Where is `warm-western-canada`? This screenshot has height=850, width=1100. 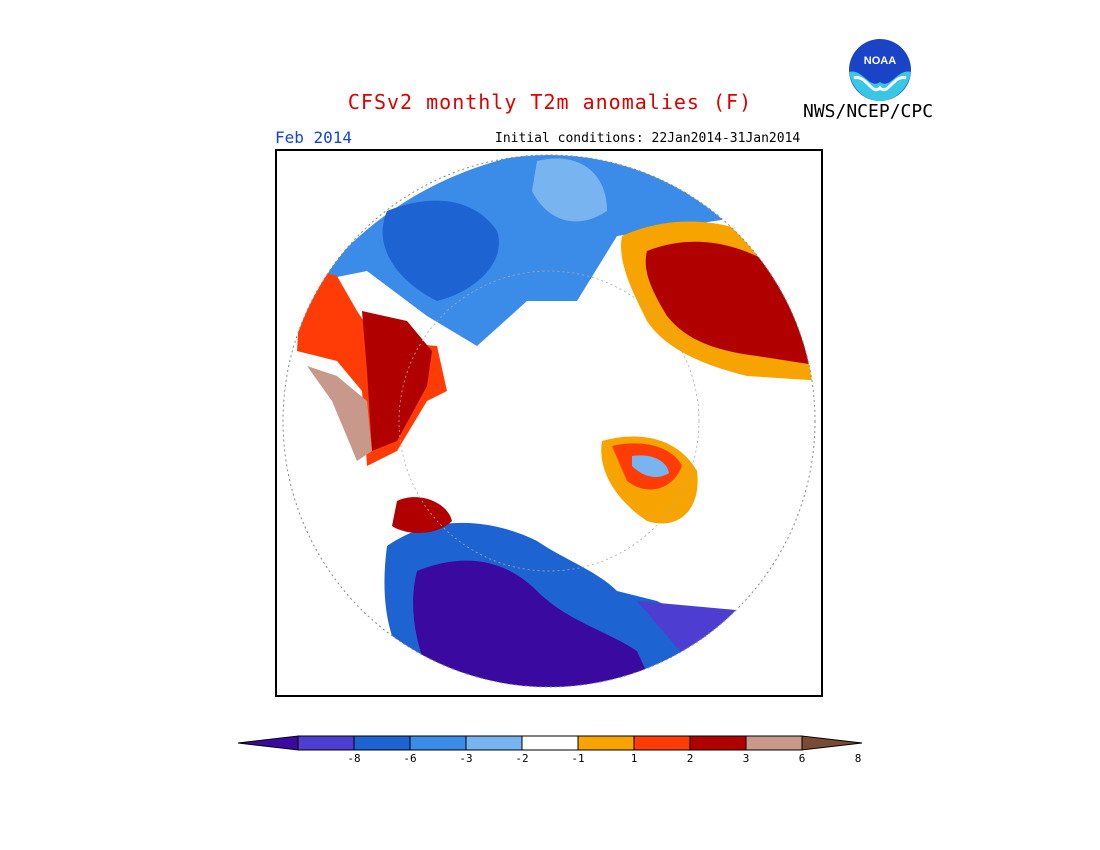
warm-western-canada is located at coordinates (422, 515).